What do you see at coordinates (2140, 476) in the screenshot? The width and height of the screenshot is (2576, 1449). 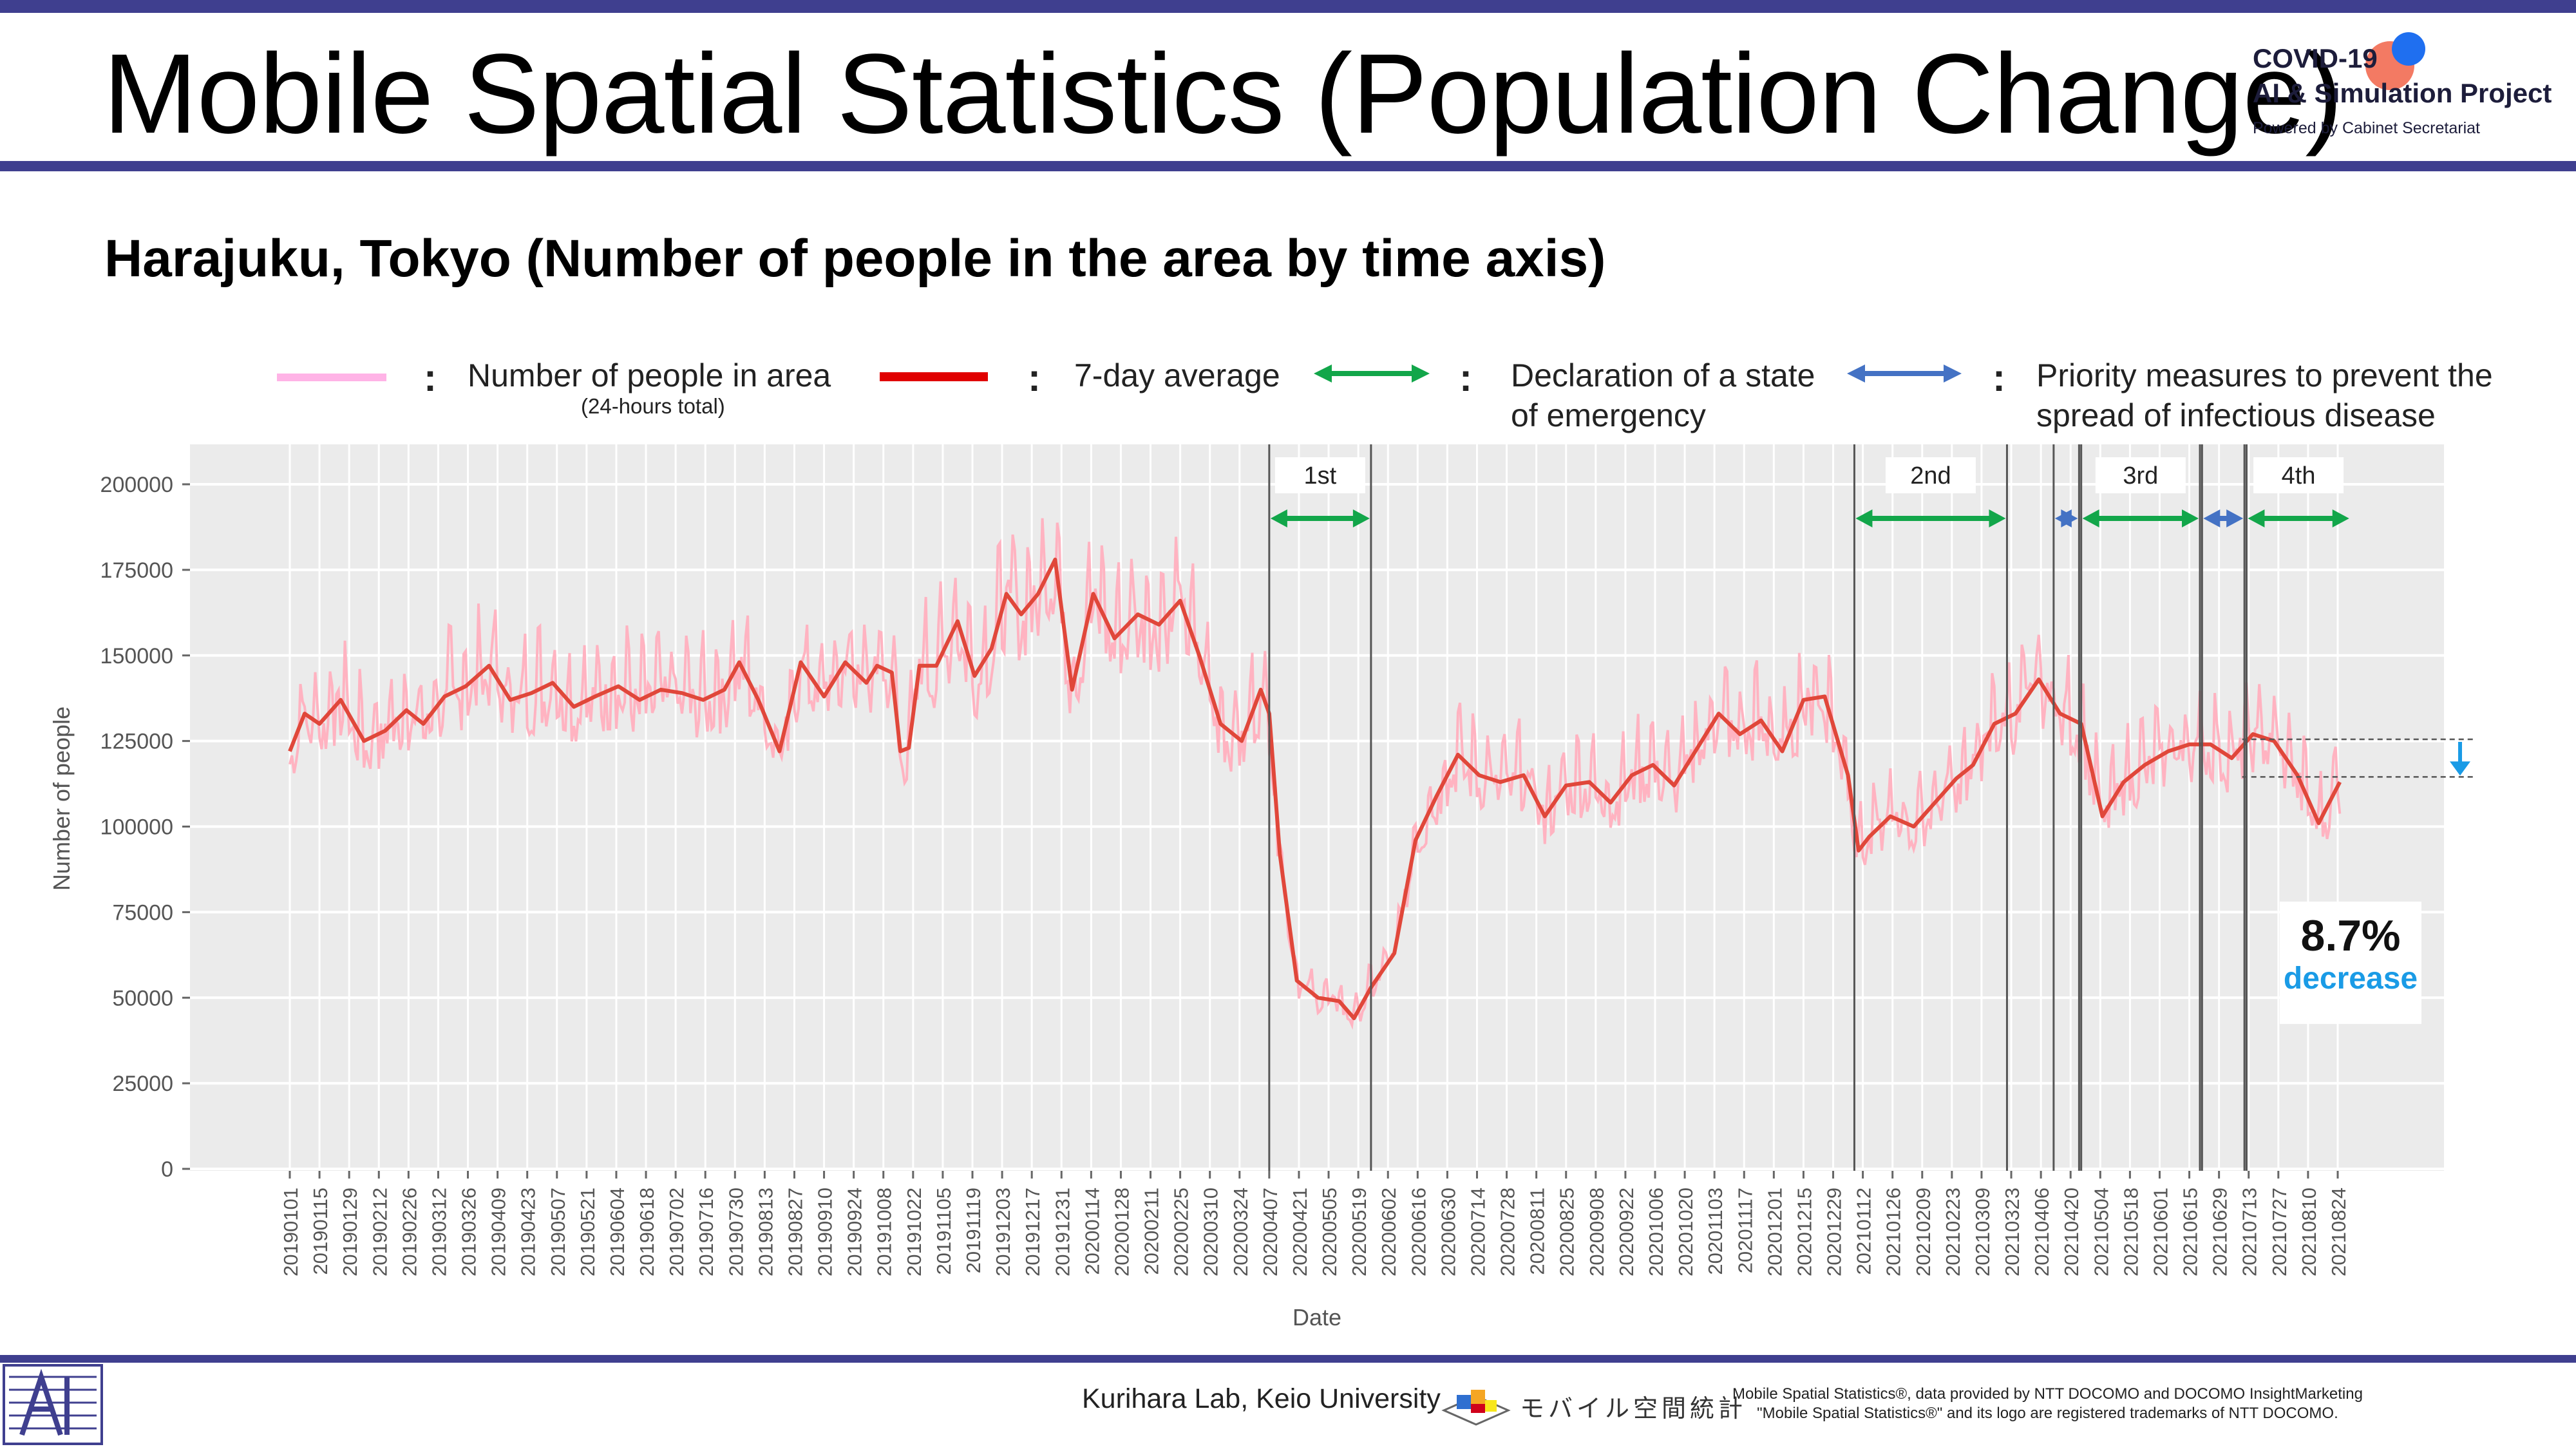 I see `period-label: 3rd` at bounding box center [2140, 476].